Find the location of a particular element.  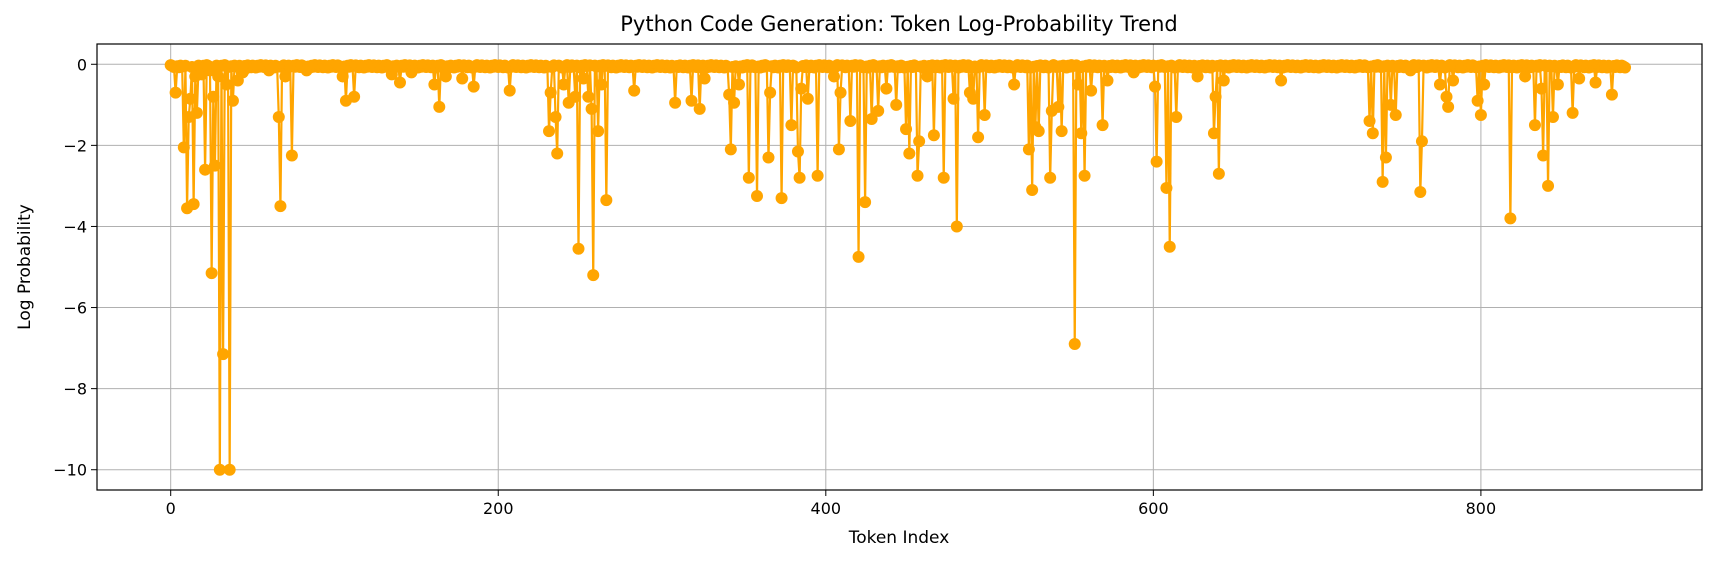

x-tick-label: 600 is located at coordinates (1153, 508).